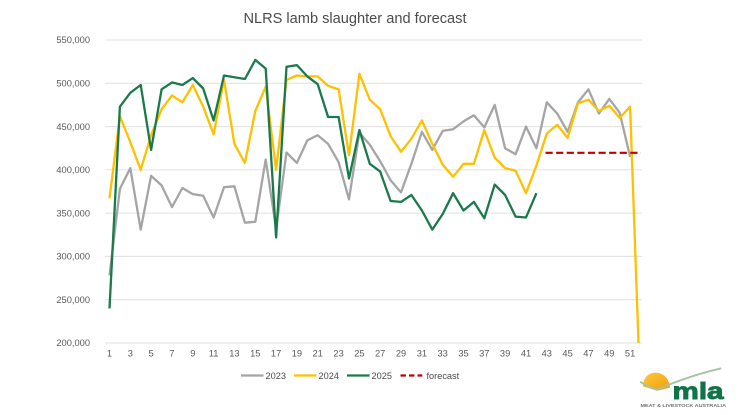 This screenshot has height=415, width=740. What do you see at coordinates (73, 127) in the screenshot?
I see `svg-text: 450,000` at bounding box center [73, 127].